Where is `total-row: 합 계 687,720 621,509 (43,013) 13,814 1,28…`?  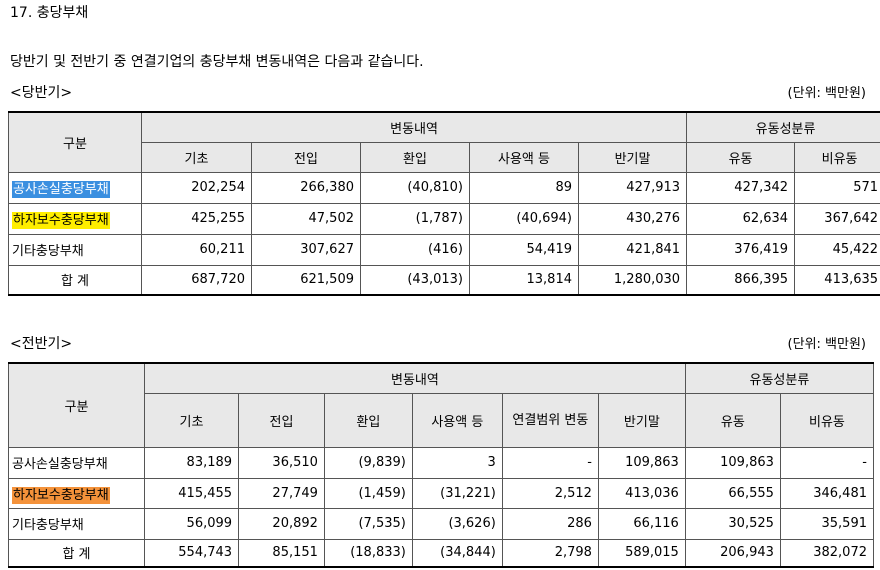 total-row: 합 계 687,720 621,509 (43,013) 13,814 1,28… is located at coordinates (444, 280).